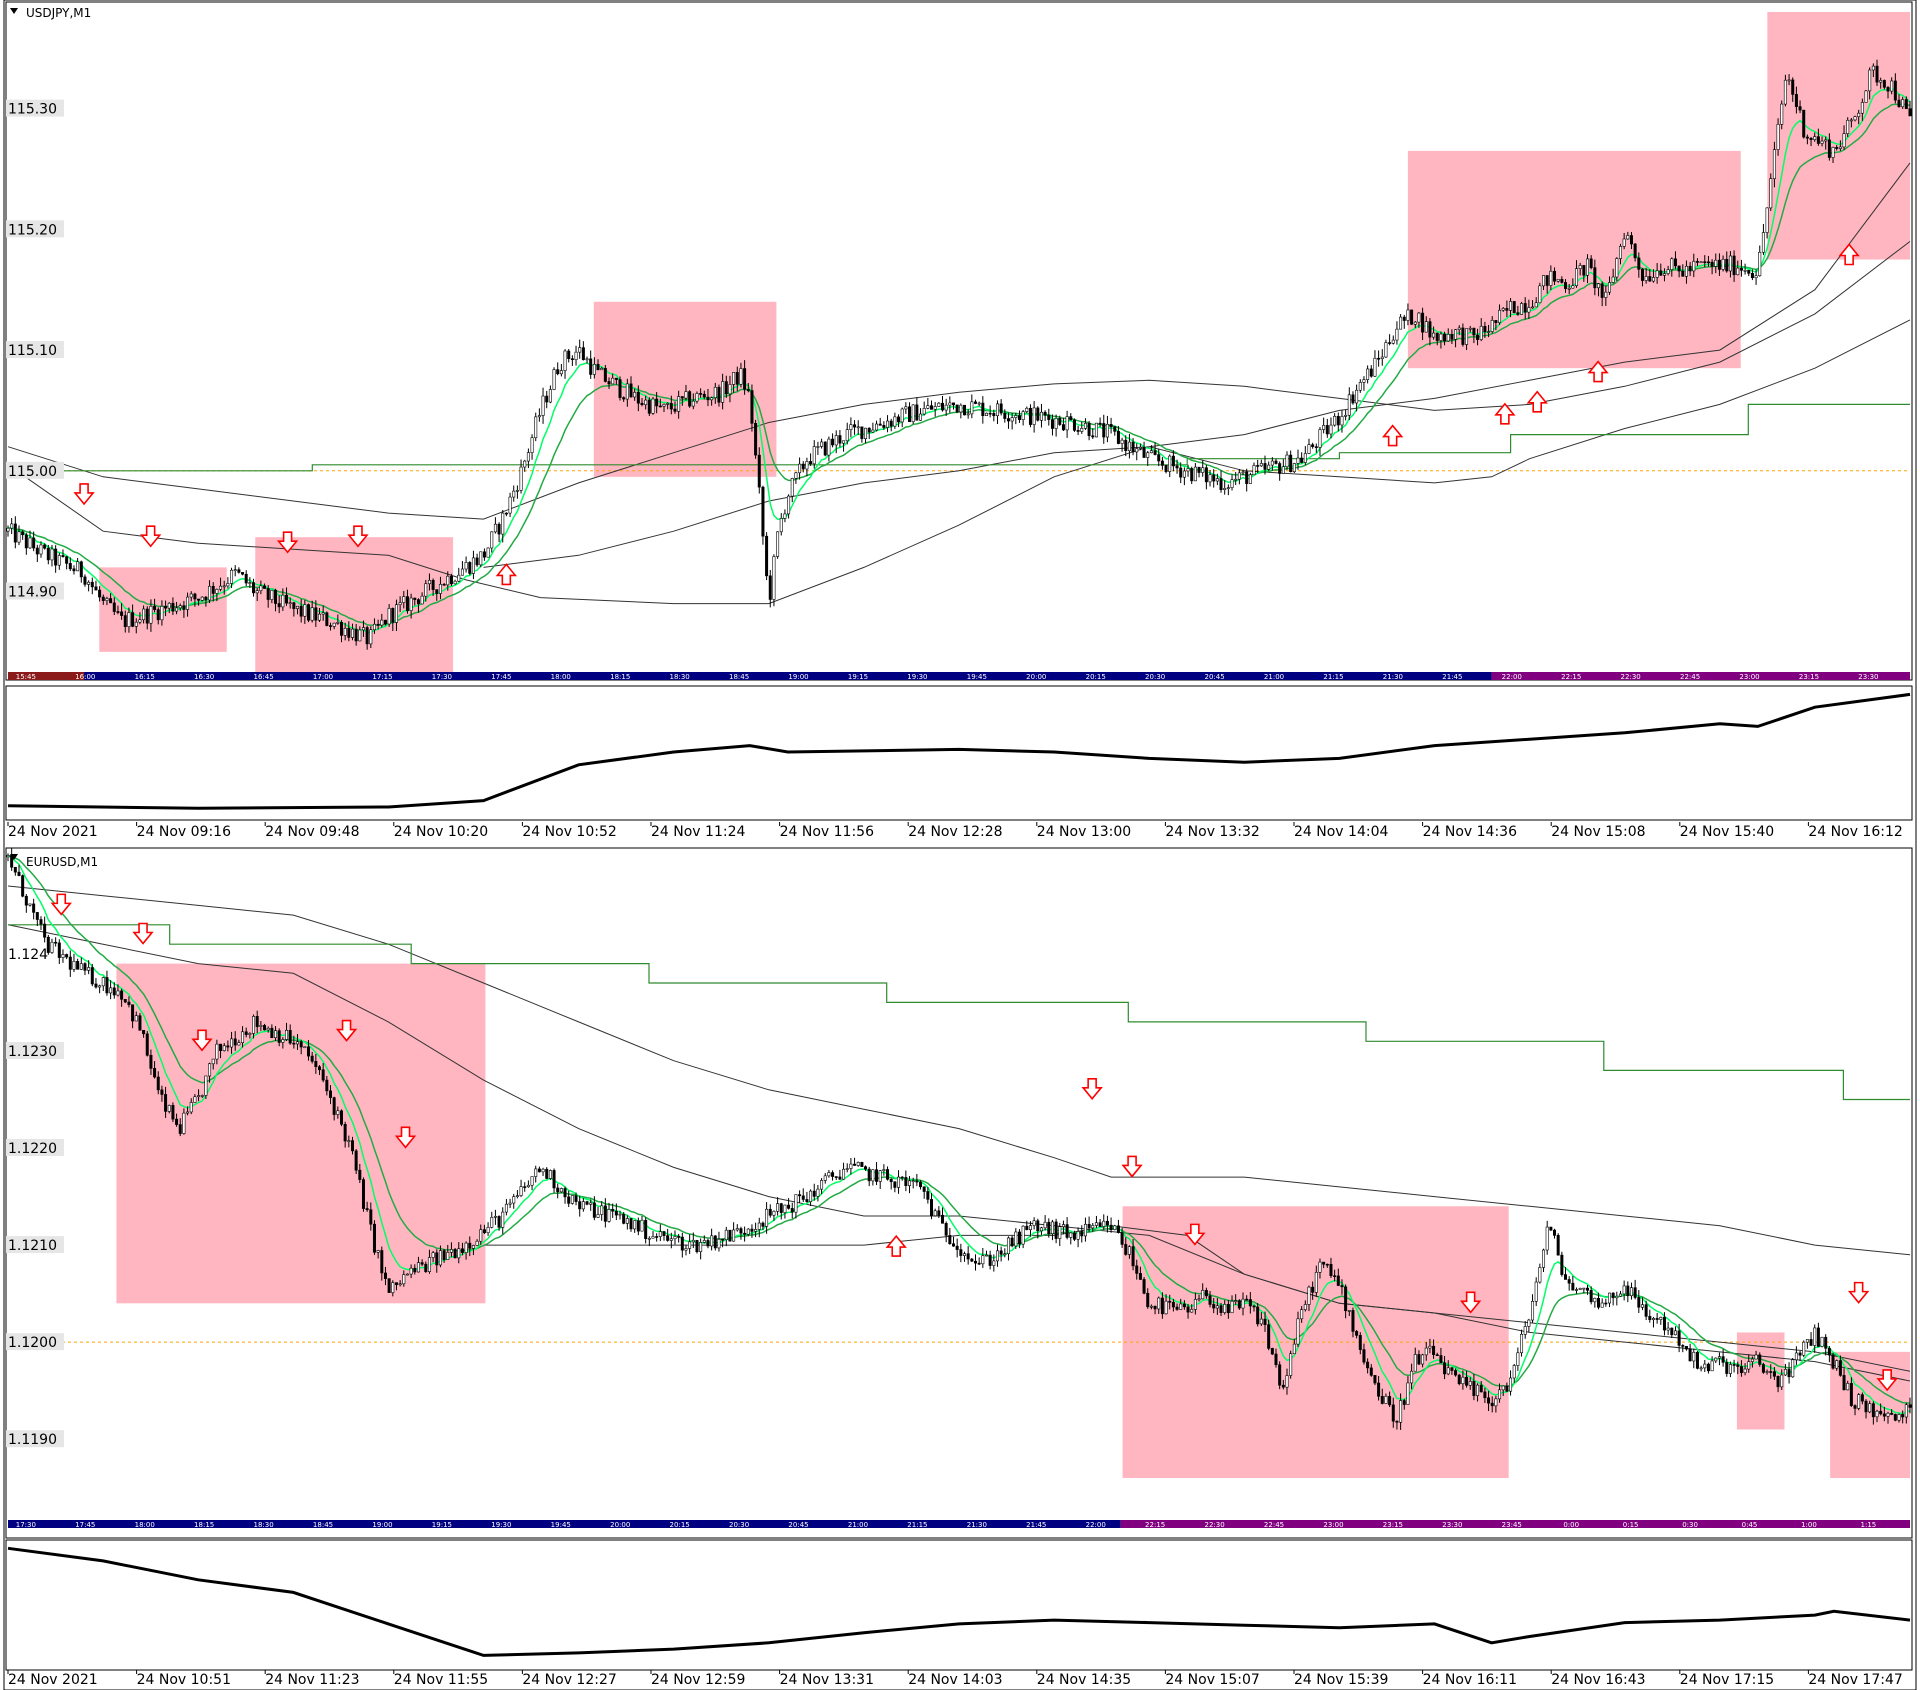 The image size is (1920, 1690). Describe the element at coordinates (959, 1605) in the screenshot. I see `eurusd-indicator-subwindow` at that location.